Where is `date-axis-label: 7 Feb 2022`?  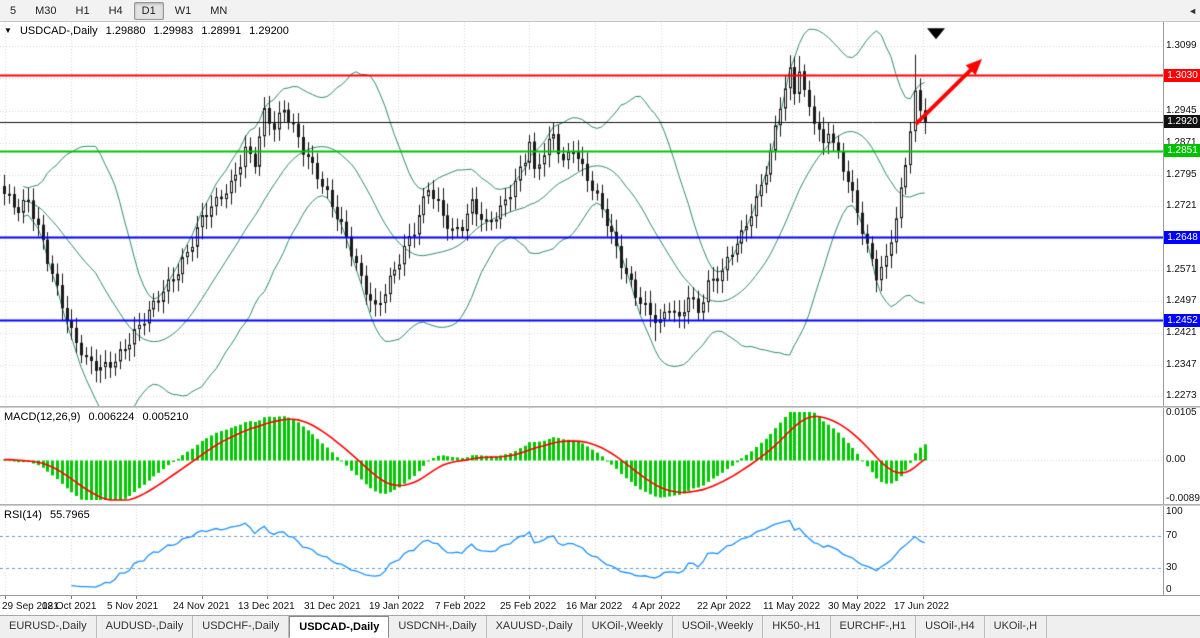
date-axis-label: 7 Feb 2022 is located at coordinates (460, 606).